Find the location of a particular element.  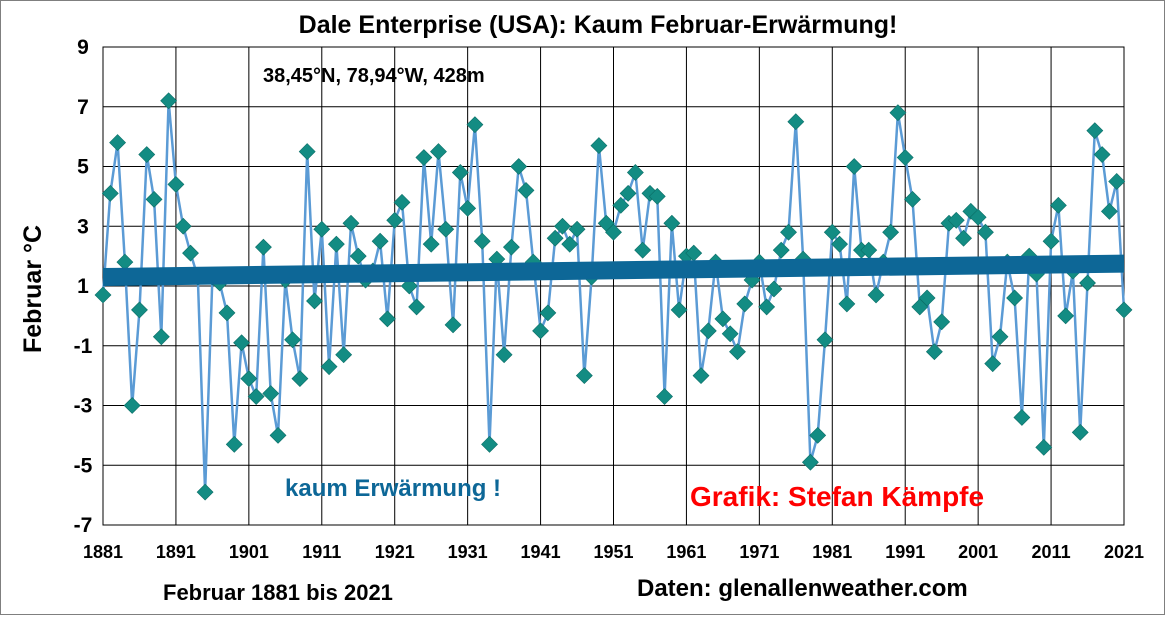

x-tick-label: 1971 is located at coordinates (759, 552).